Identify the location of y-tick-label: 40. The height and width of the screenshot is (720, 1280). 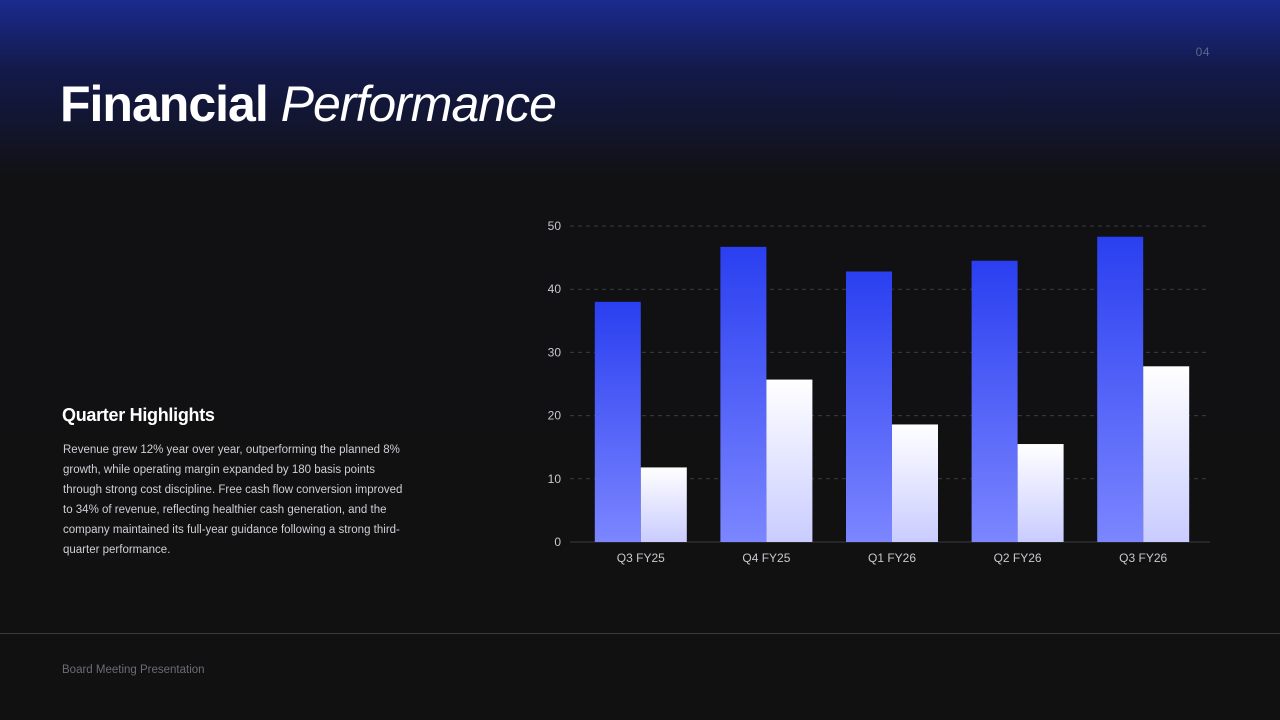
(555, 289).